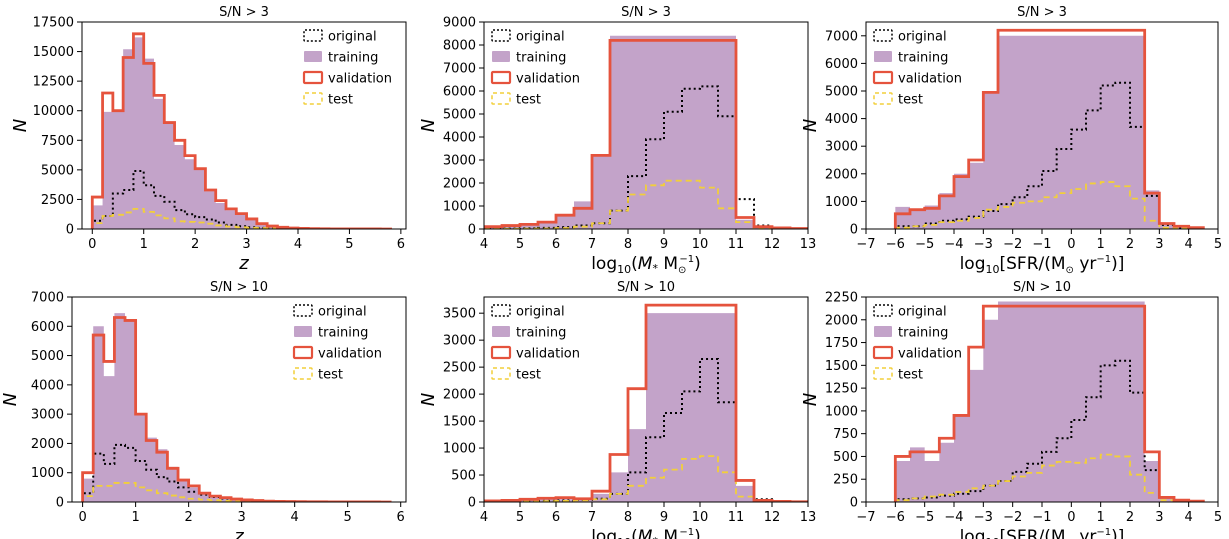  Describe the element at coordinates (646, 287) in the screenshot. I see `chart-title: S/N > 10` at that location.